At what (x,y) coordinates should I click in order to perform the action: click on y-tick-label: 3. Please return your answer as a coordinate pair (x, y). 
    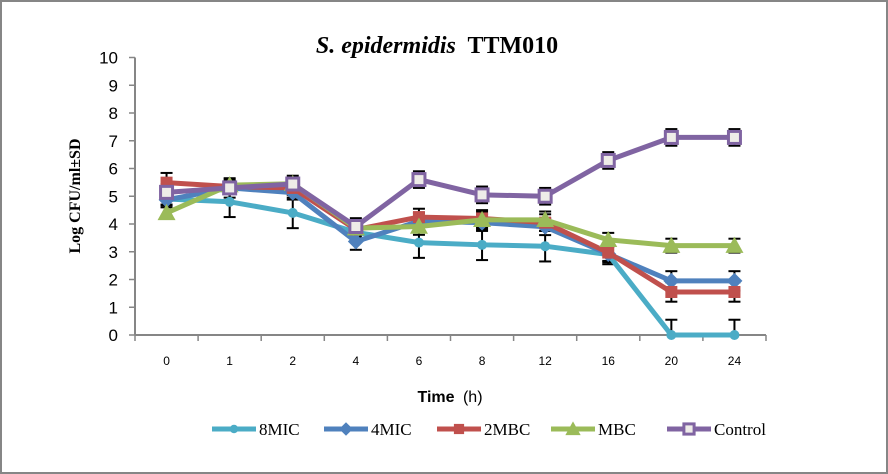
    Looking at the image, I should click on (113, 252).